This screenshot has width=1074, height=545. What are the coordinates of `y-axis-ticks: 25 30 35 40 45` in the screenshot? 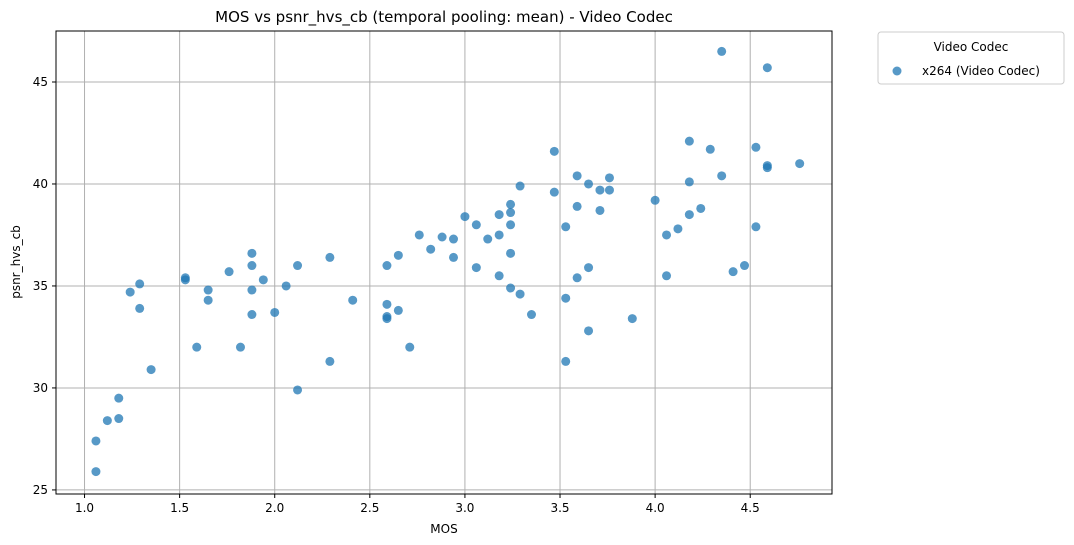 It's located at (44, 286).